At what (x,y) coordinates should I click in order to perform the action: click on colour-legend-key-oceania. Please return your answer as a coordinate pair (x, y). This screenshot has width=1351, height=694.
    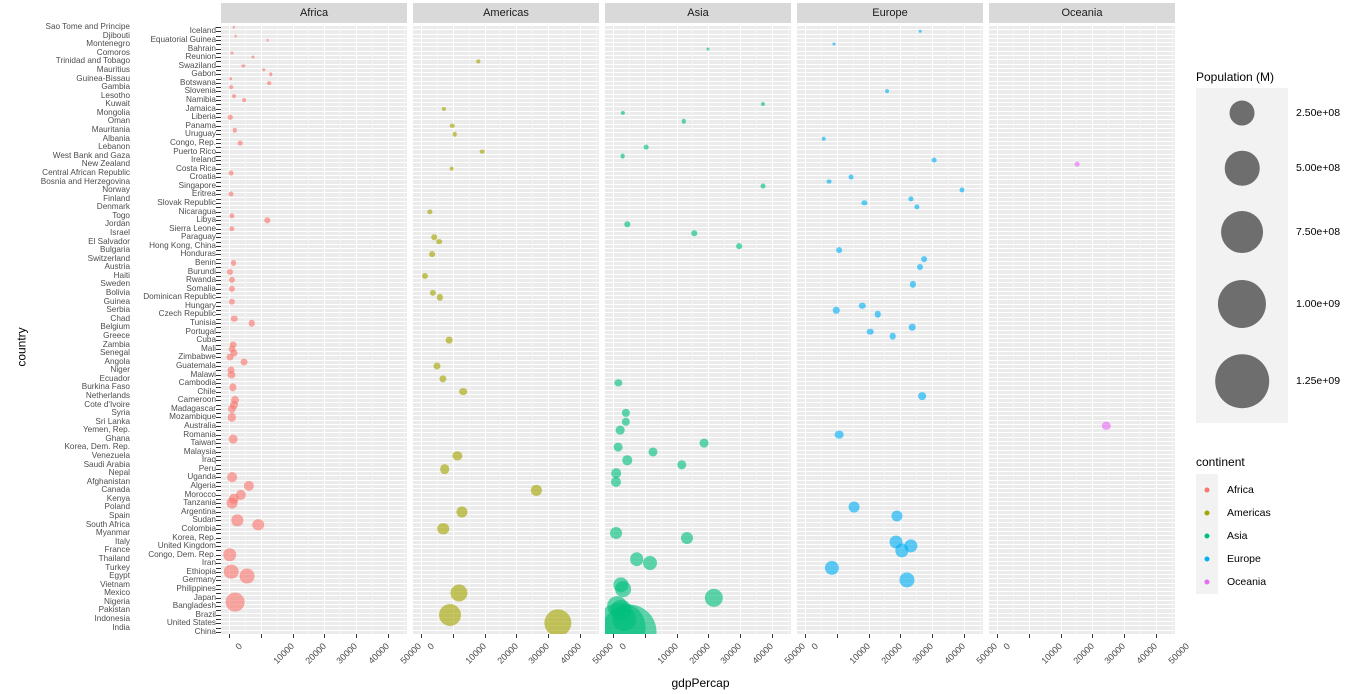
    Looking at the image, I should click on (1207, 582).